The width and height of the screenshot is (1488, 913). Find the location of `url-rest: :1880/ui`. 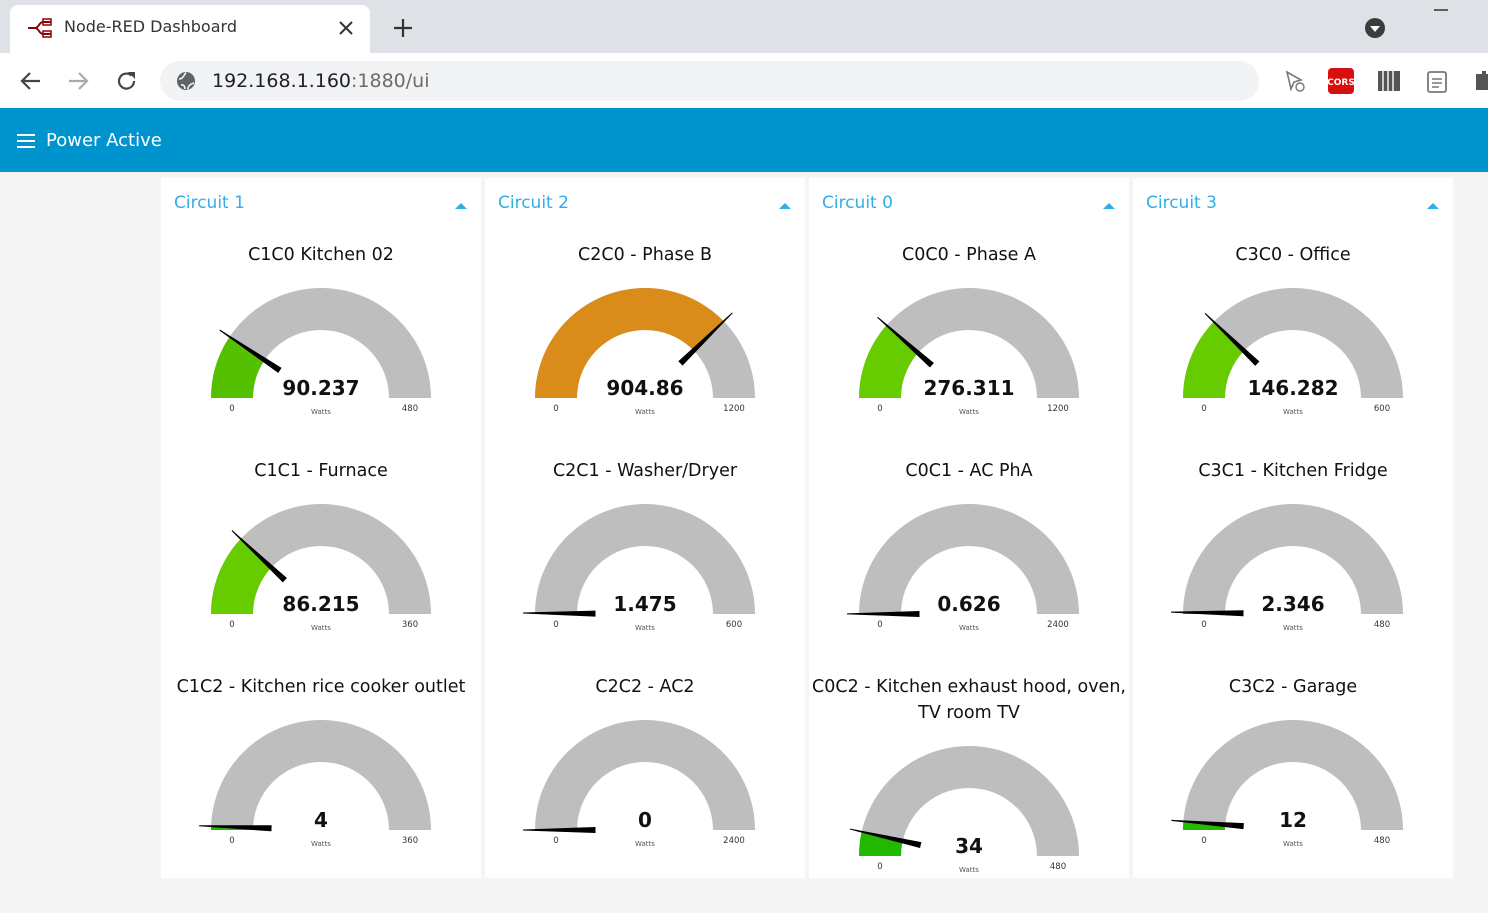

url-rest: :1880/ui is located at coordinates (390, 81).